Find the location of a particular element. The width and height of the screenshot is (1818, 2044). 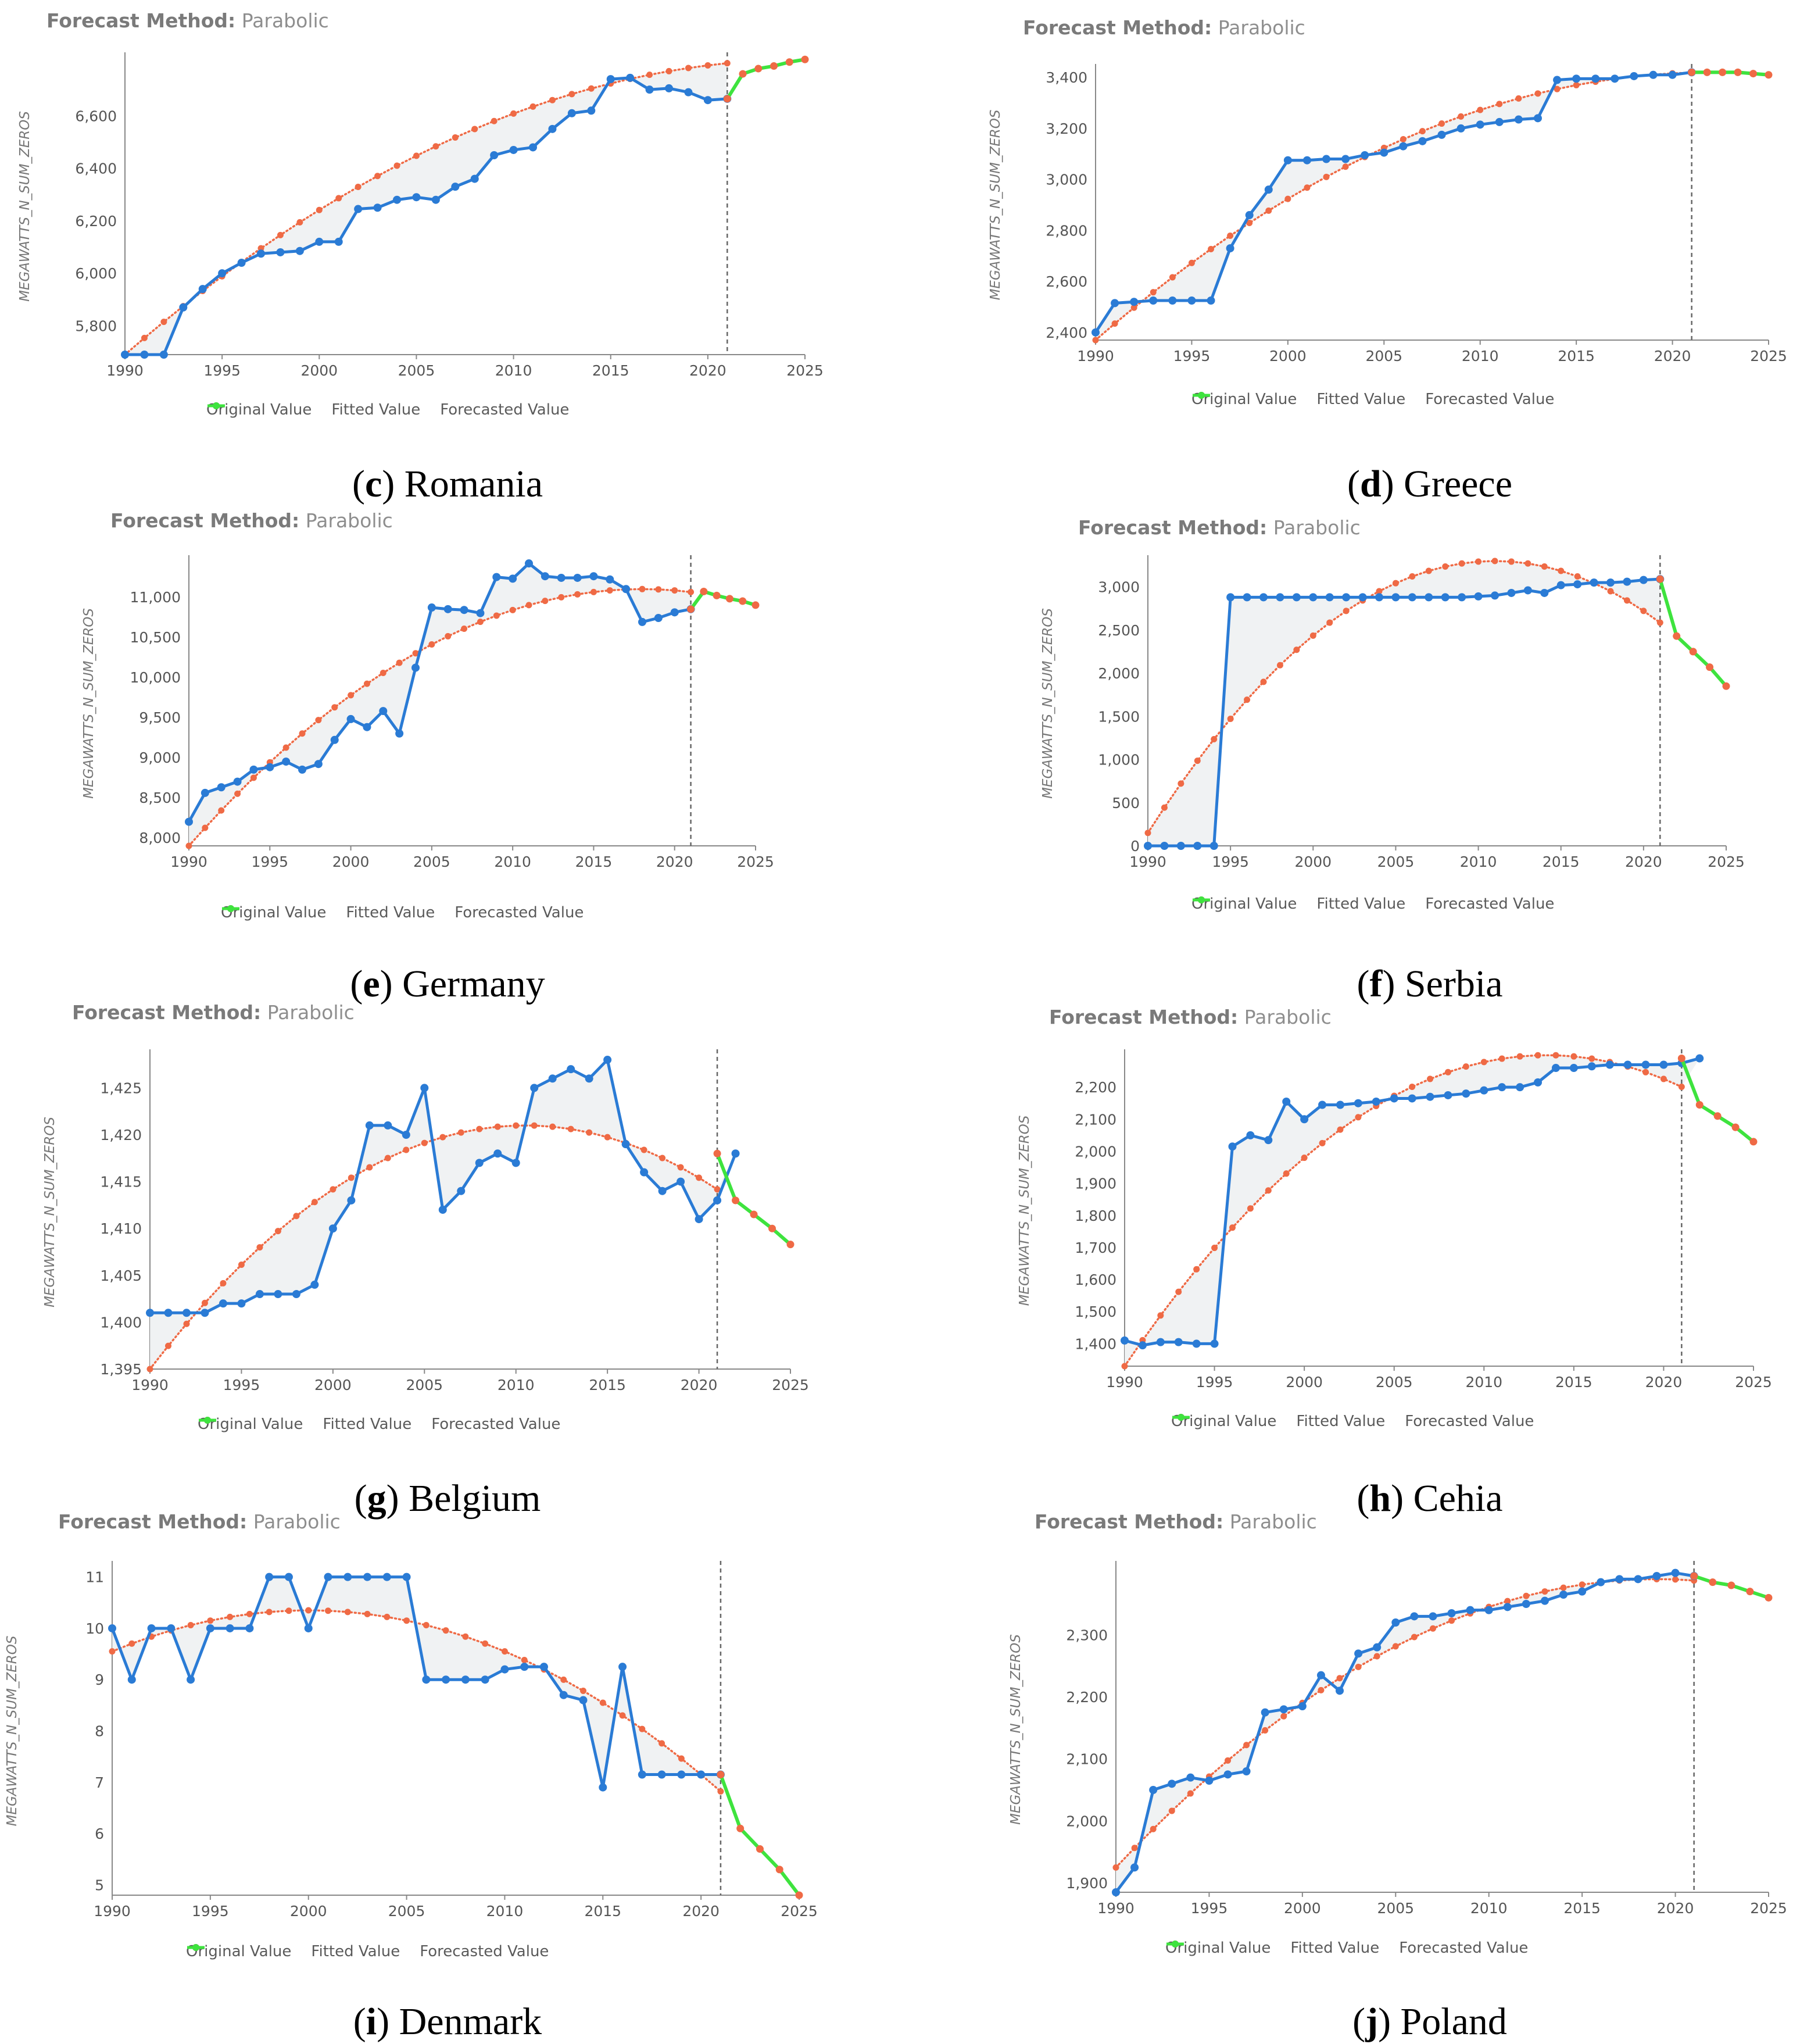

legend-label: Original Value is located at coordinates (1244, 399).